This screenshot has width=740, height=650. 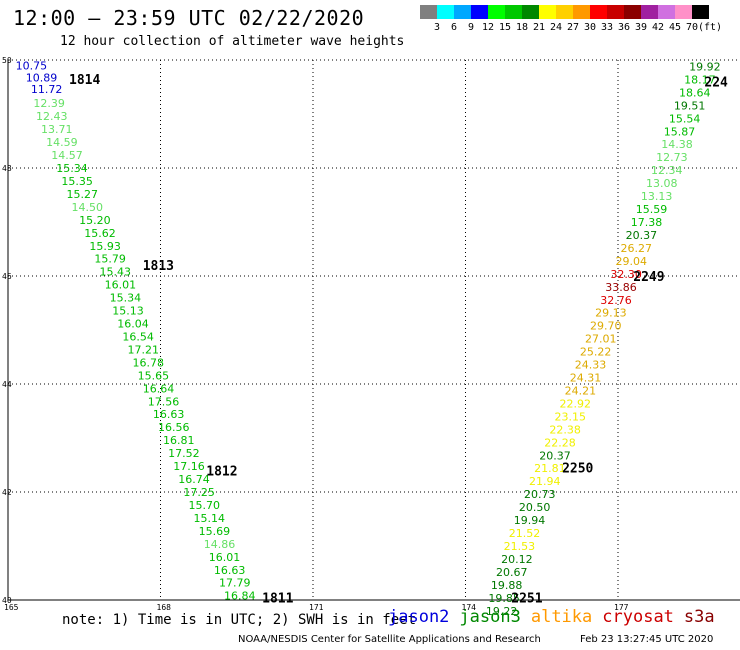 What do you see at coordinates (66, 155) in the screenshot?
I see `data-point-label: 14.57` at bounding box center [66, 155].